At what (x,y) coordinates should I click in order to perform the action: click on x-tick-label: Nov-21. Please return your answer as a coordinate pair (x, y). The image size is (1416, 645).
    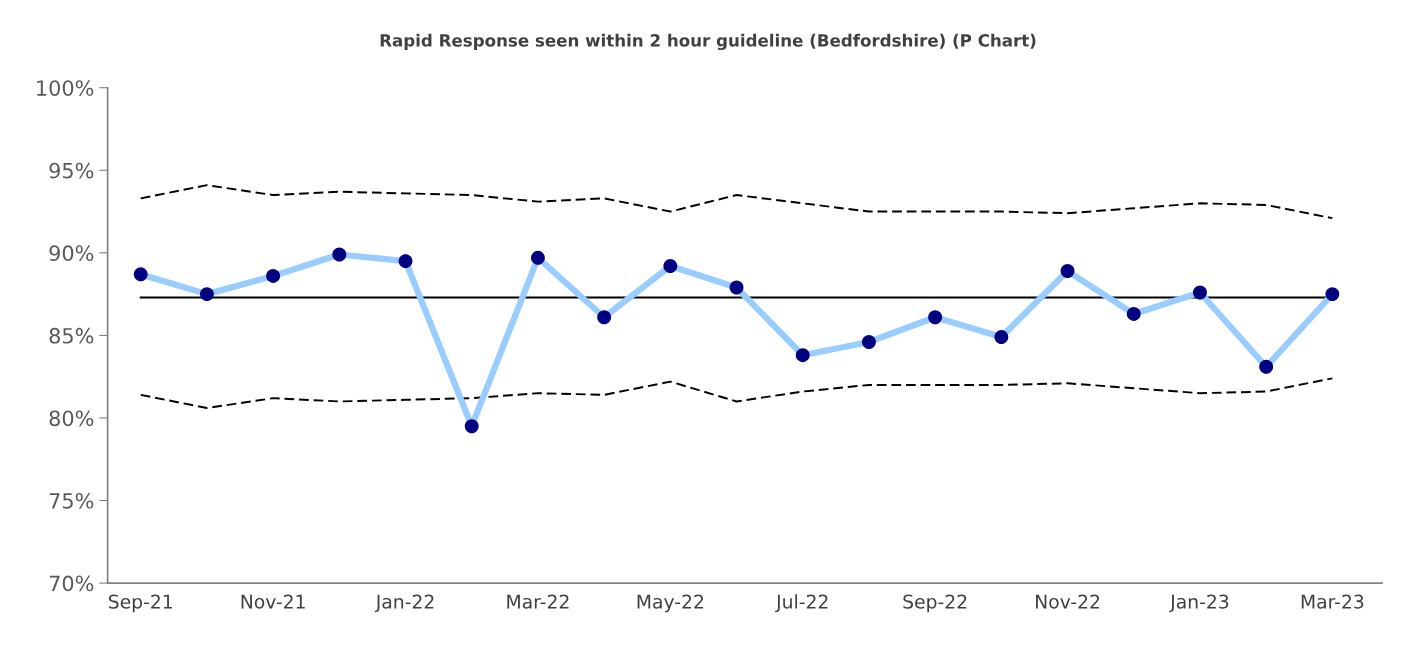
    Looking at the image, I should click on (273, 601).